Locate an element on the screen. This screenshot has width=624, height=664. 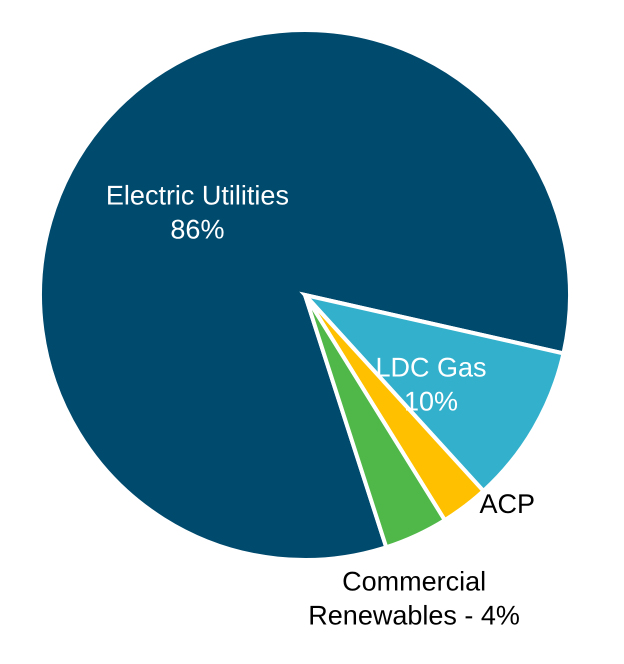
slice-label: Commercial Renewables - 4% is located at coordinates (414, 598).